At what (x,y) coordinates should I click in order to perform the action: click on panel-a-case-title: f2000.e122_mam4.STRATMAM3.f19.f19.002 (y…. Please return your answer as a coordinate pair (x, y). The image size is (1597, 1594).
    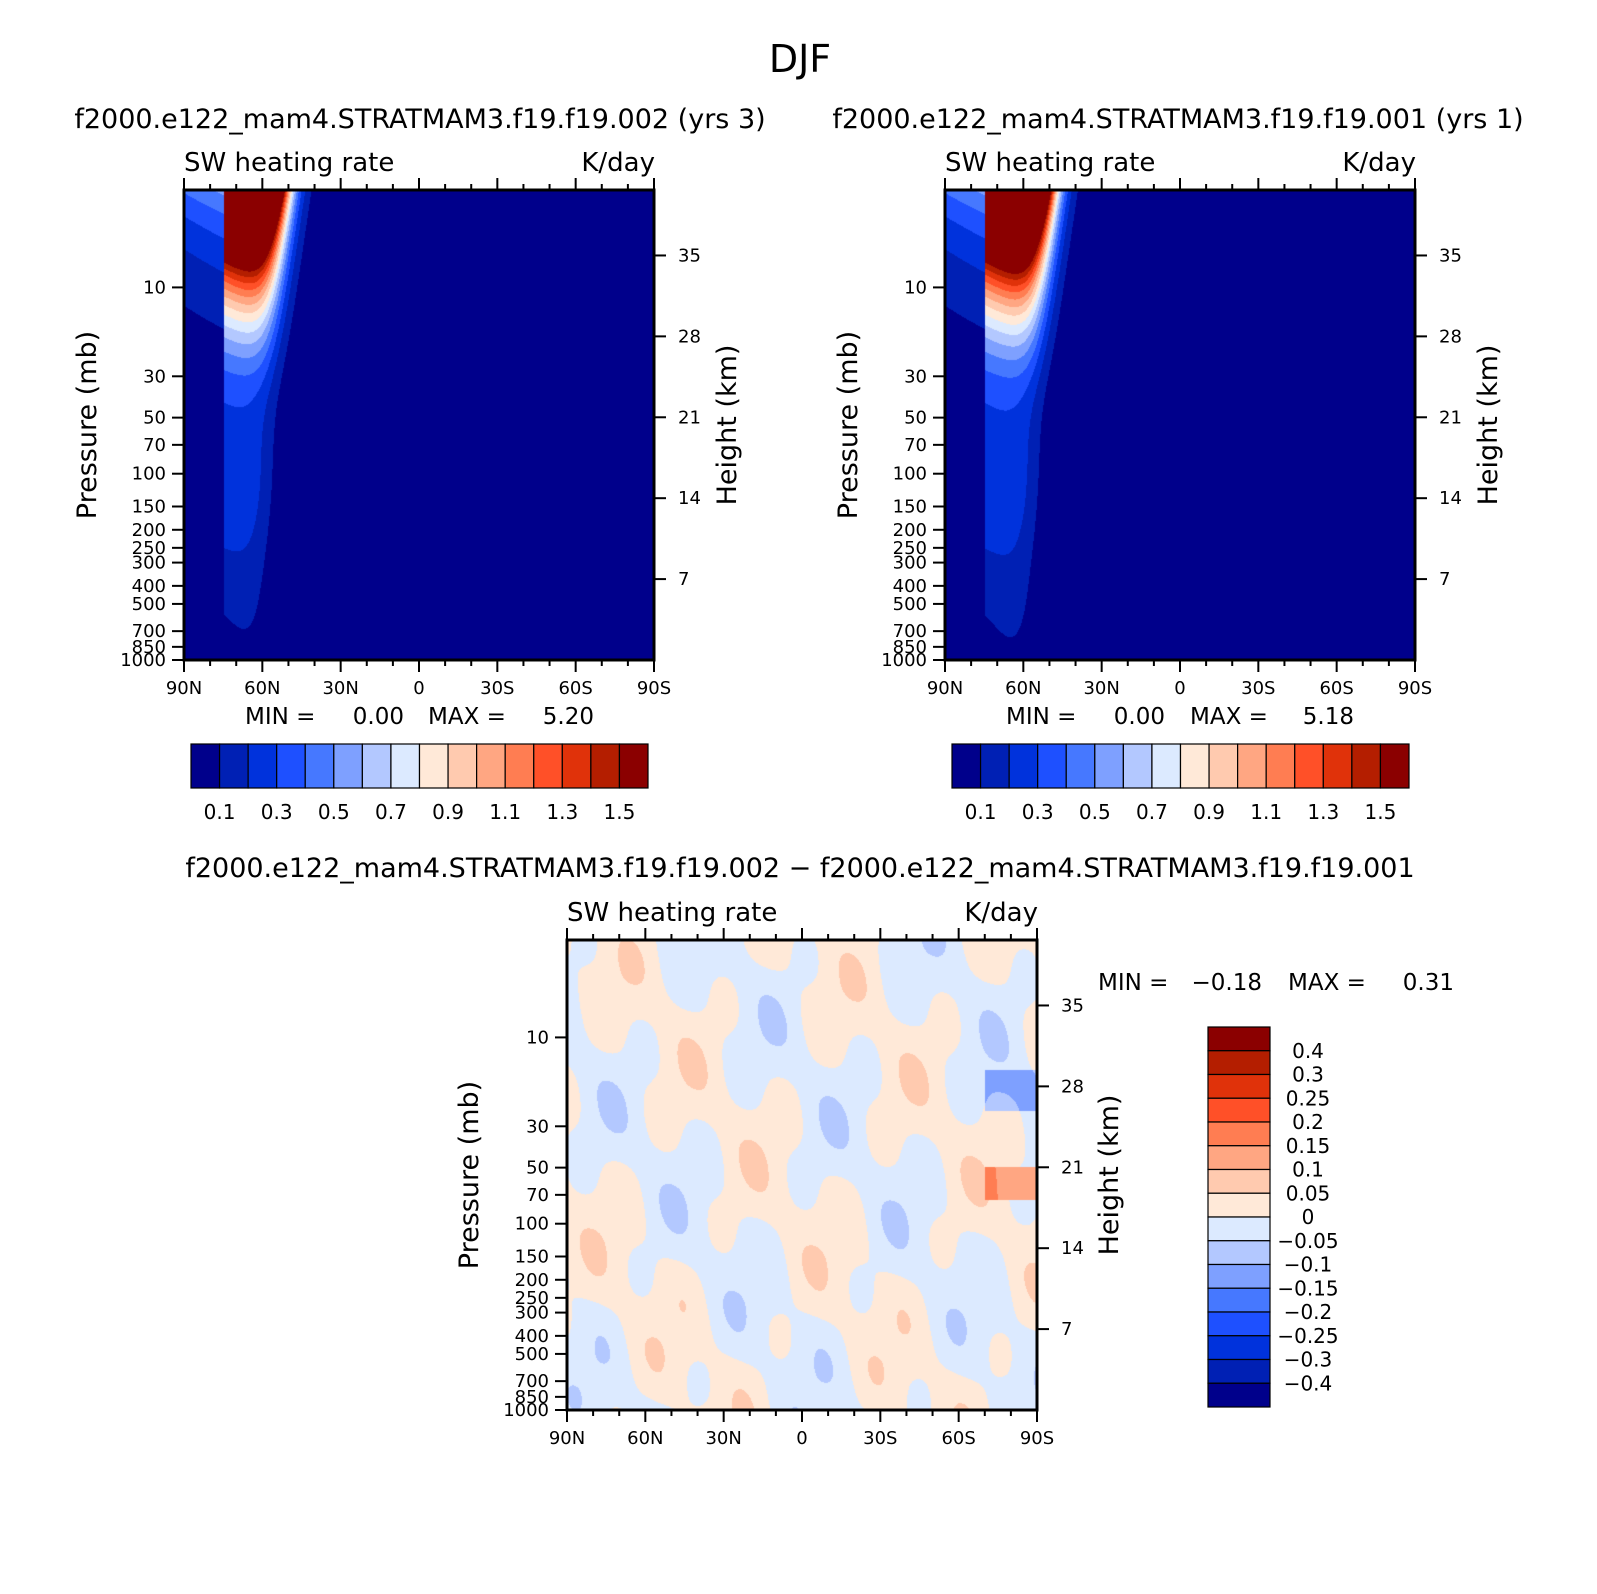
    Looking at the image, I should click on (419, 119).